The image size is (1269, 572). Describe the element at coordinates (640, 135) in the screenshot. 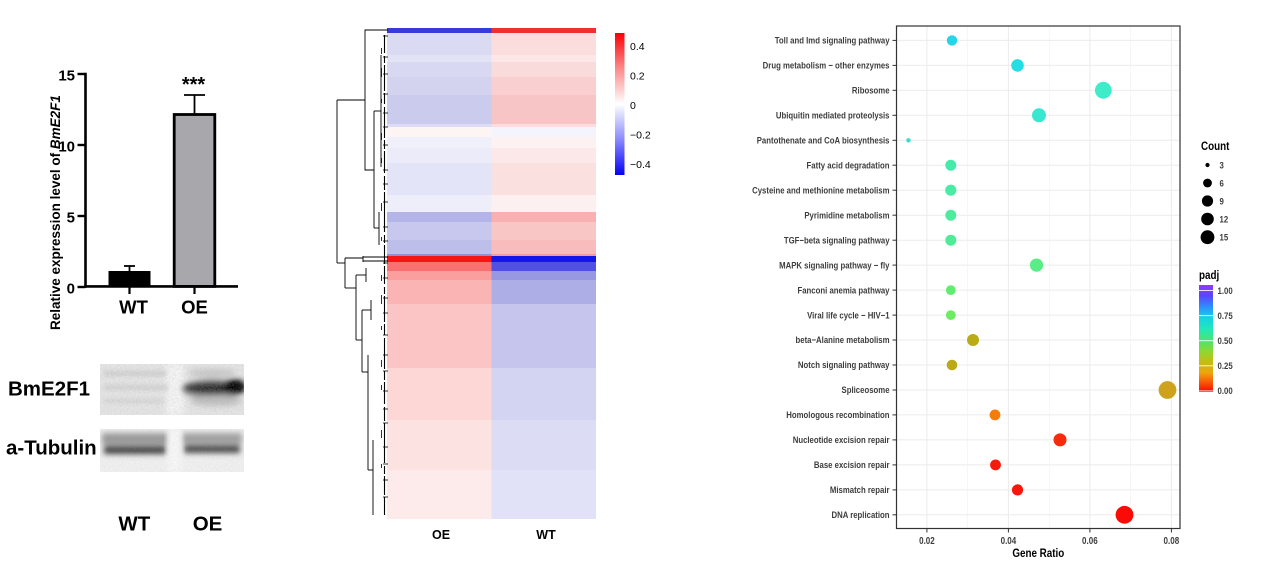

I see `svg-text: −0.2` at that location.